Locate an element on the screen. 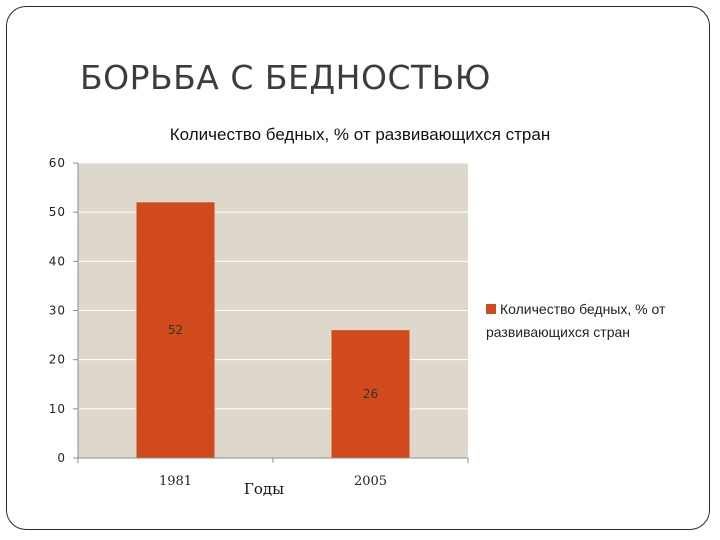 The image size is (720, 540). x-tick-label: 2005 is located at coordinates (370, 481).